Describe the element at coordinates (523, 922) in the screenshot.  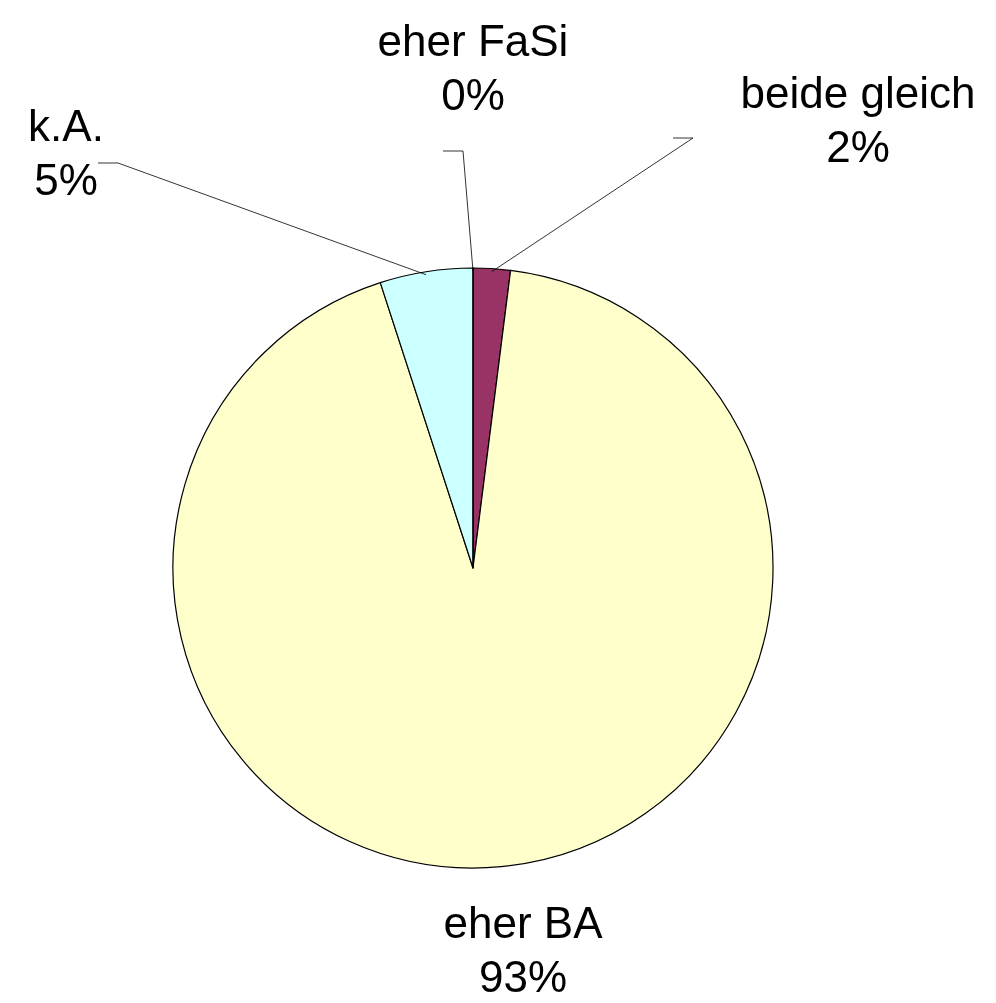
I see `slice-label: eher BA` at that location.